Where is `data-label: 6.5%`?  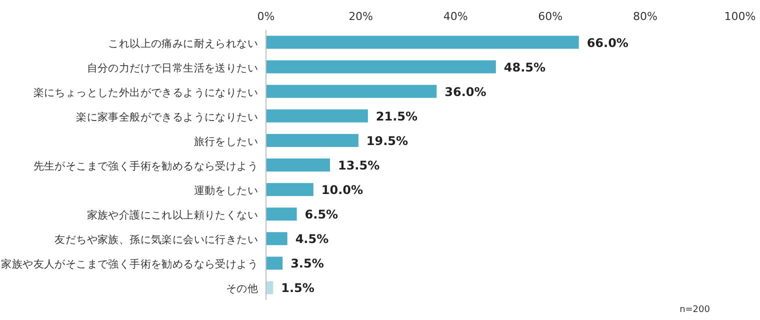
data-label: 6.5% is located at coordinates (321, 215).